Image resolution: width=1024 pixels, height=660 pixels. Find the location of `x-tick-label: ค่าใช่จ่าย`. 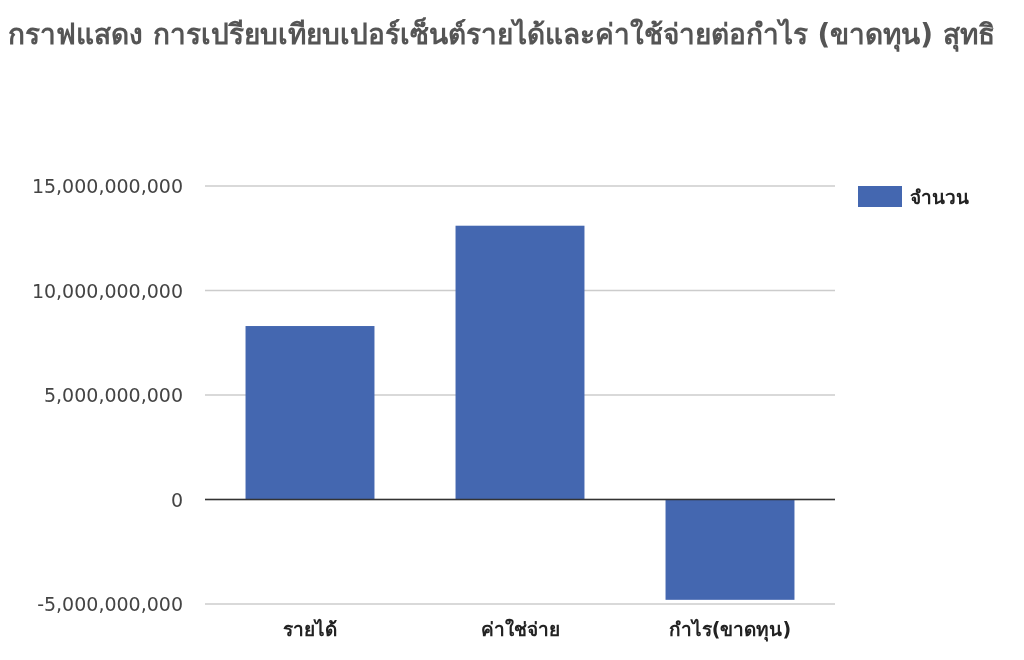

x-tick-label: ค่าใช่จ่าย is located at coordinates (520, 629).